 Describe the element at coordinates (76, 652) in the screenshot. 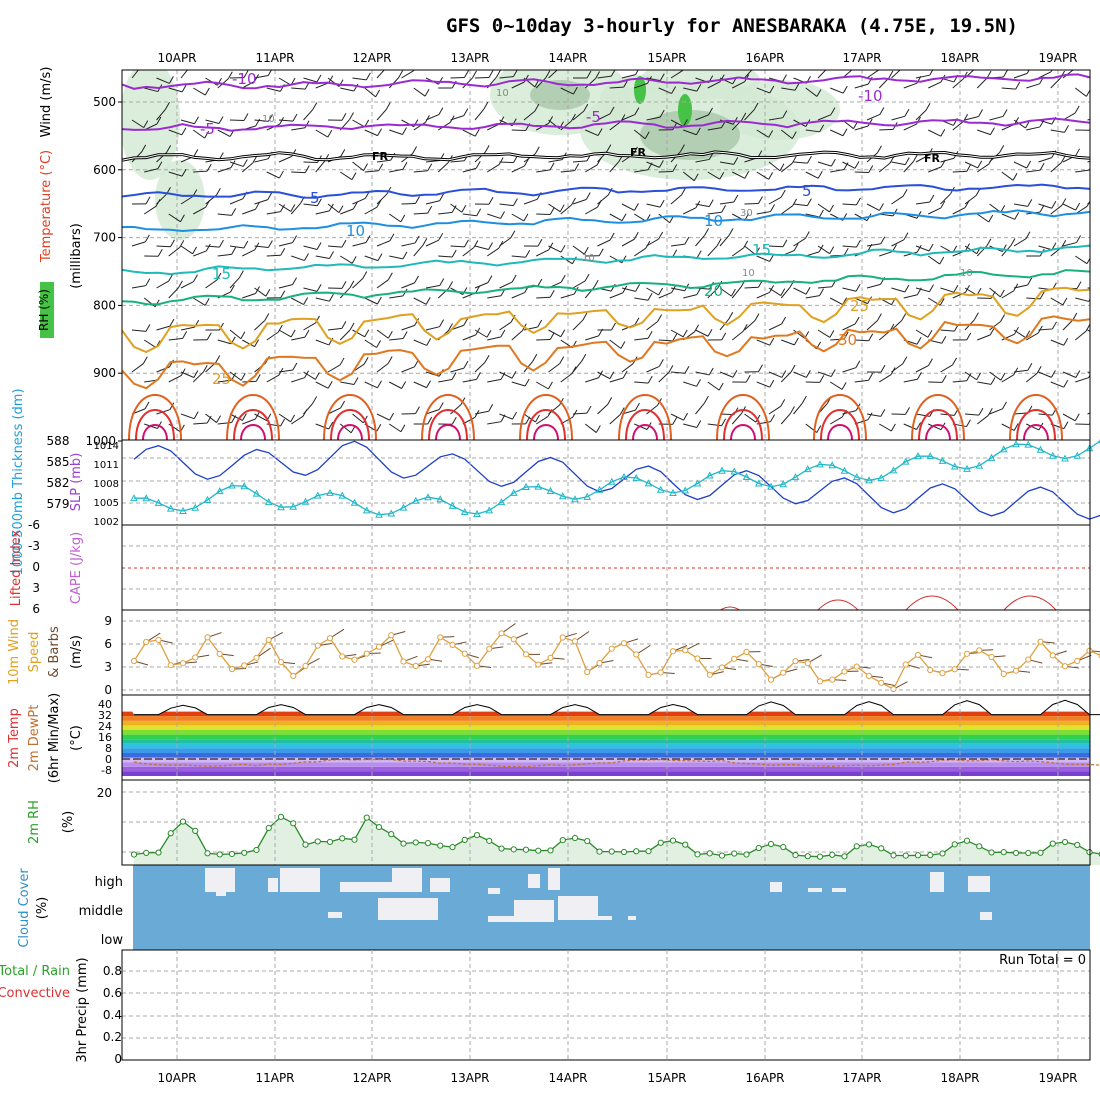

I see `wind10-unit: (m/s)` at that location.